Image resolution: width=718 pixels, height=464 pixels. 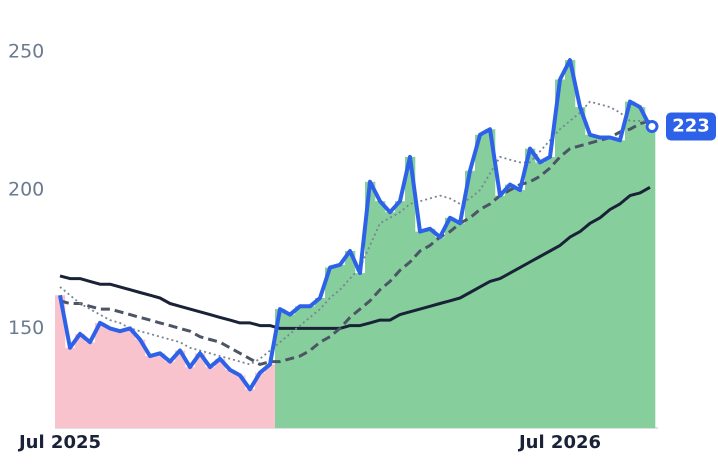 I want to click on x-tick-label: Jul 2026, so click(x=559, y=442).